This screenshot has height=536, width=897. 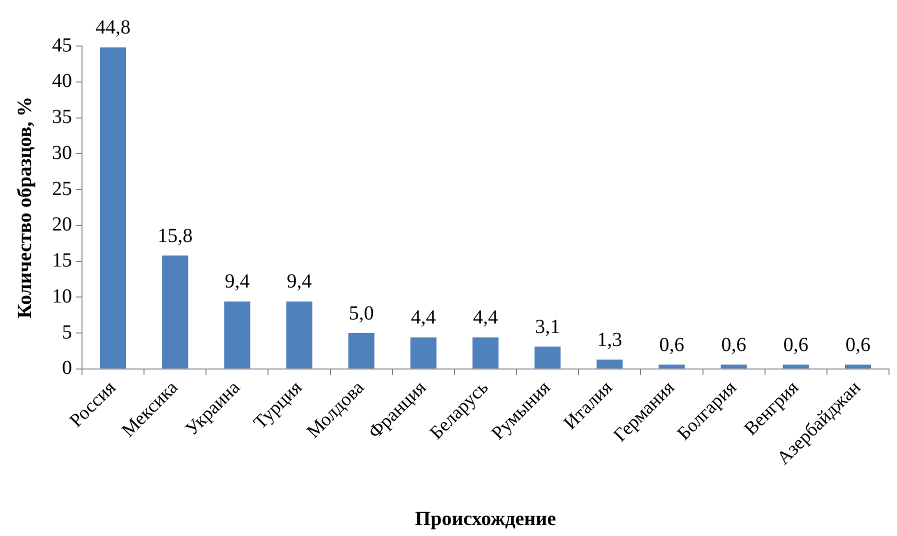 What do you see at coordinates (67, 368) in the screenshot?
I see `y-tick-label: 0` at bounding box center [67, 368].